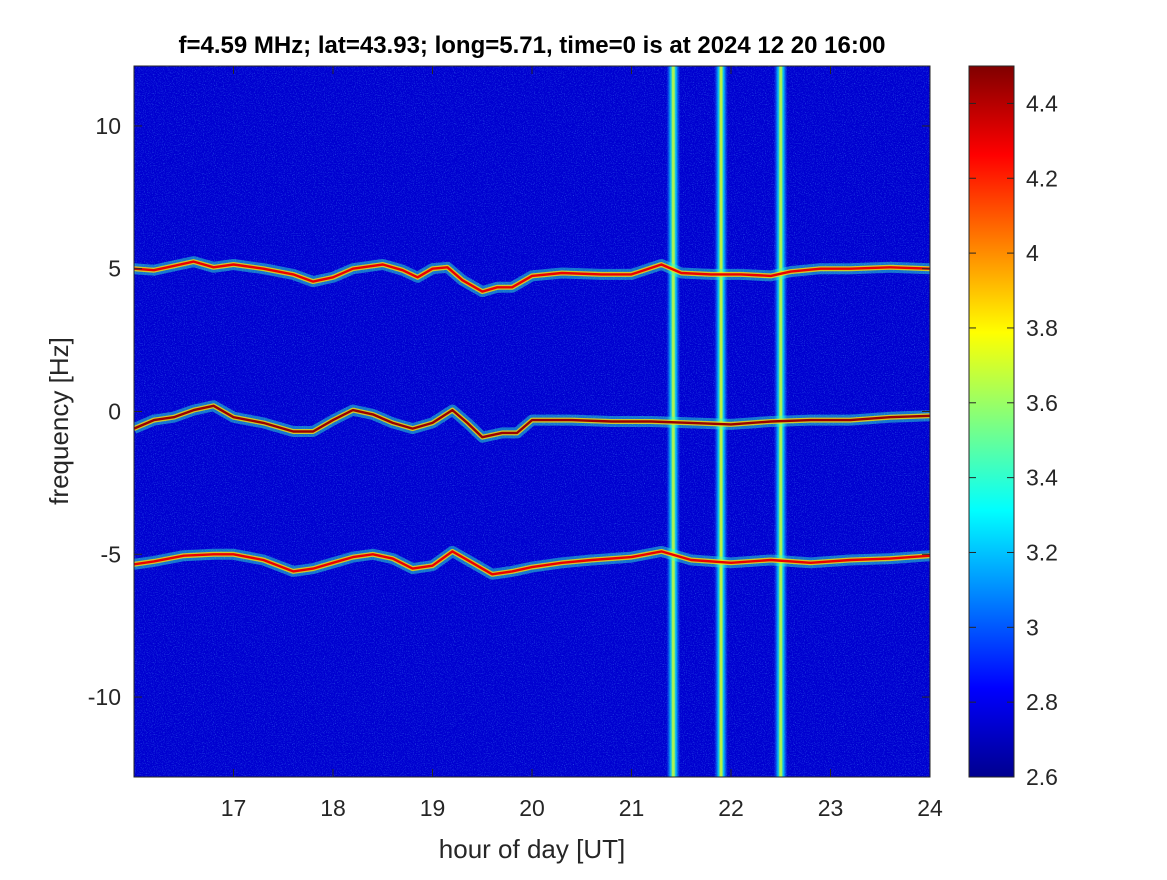 The image size is (1167, 880). I want to click on colorbar: 4.4 4.2 4 3.8 3.6 3.4 3.2 3 2.8 2.6, so click(1013, 427).